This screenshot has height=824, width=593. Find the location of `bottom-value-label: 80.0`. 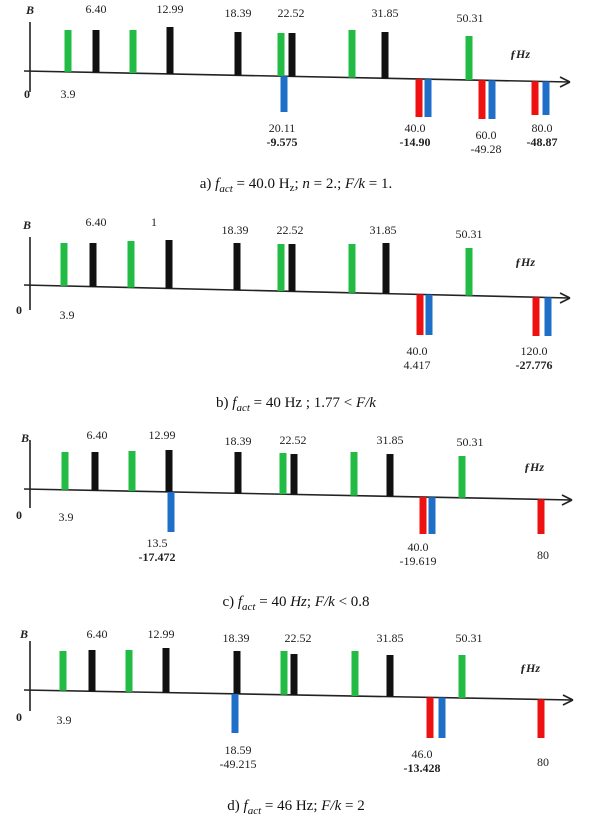

bottom-value-label: 80.0 is located at coordinates (542, 128).